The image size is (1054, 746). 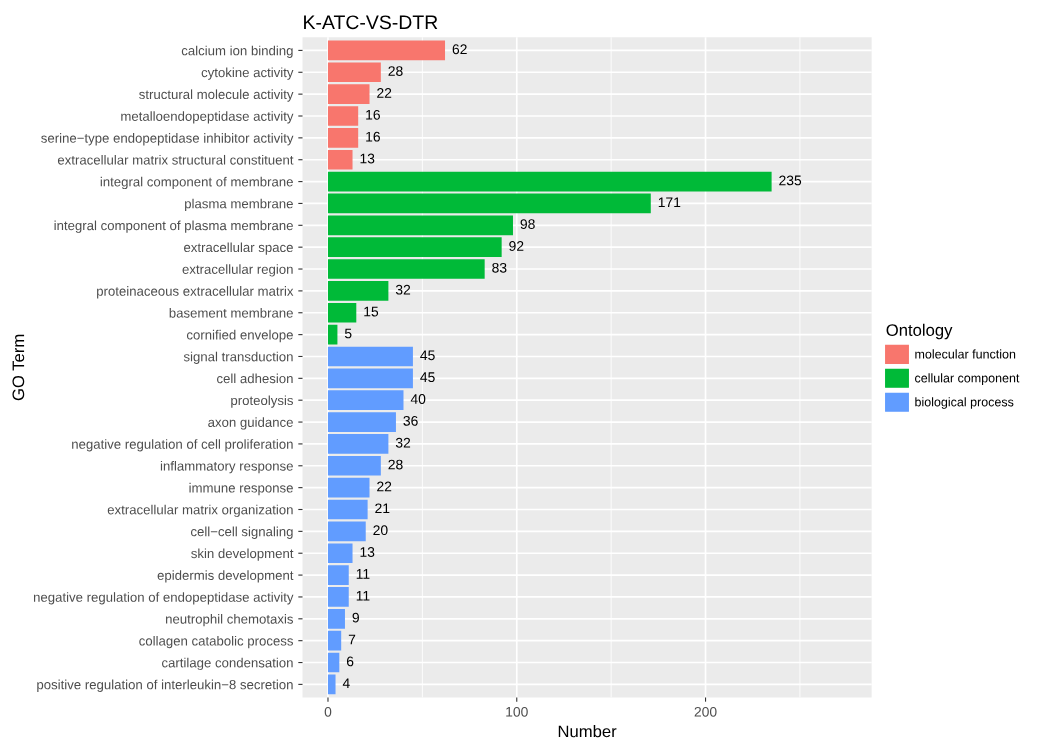 I want to click on y-tick-label: signal transduction, so click(x=238, y=357).